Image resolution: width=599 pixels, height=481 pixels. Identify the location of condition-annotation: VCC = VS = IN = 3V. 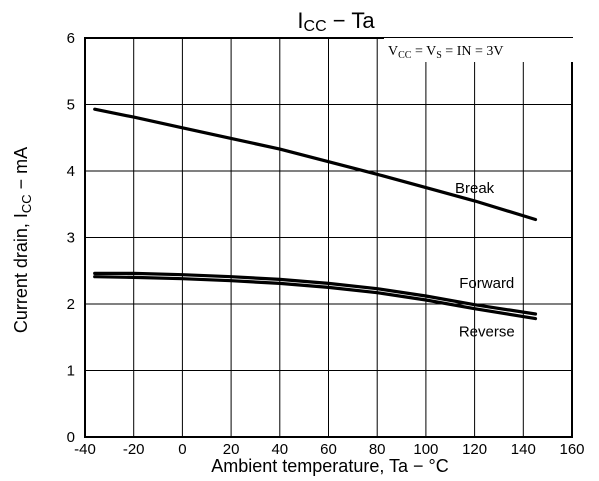
(445, 52).